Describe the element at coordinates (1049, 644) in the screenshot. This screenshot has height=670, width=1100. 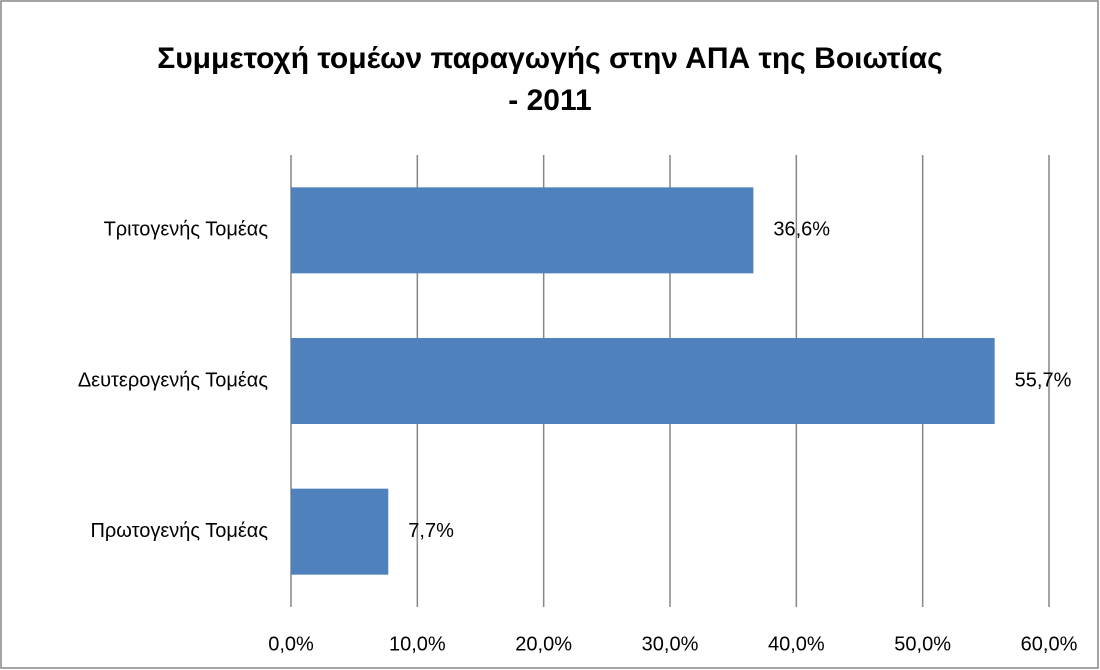
I see `x-tick-label: 60,0%` at that location.